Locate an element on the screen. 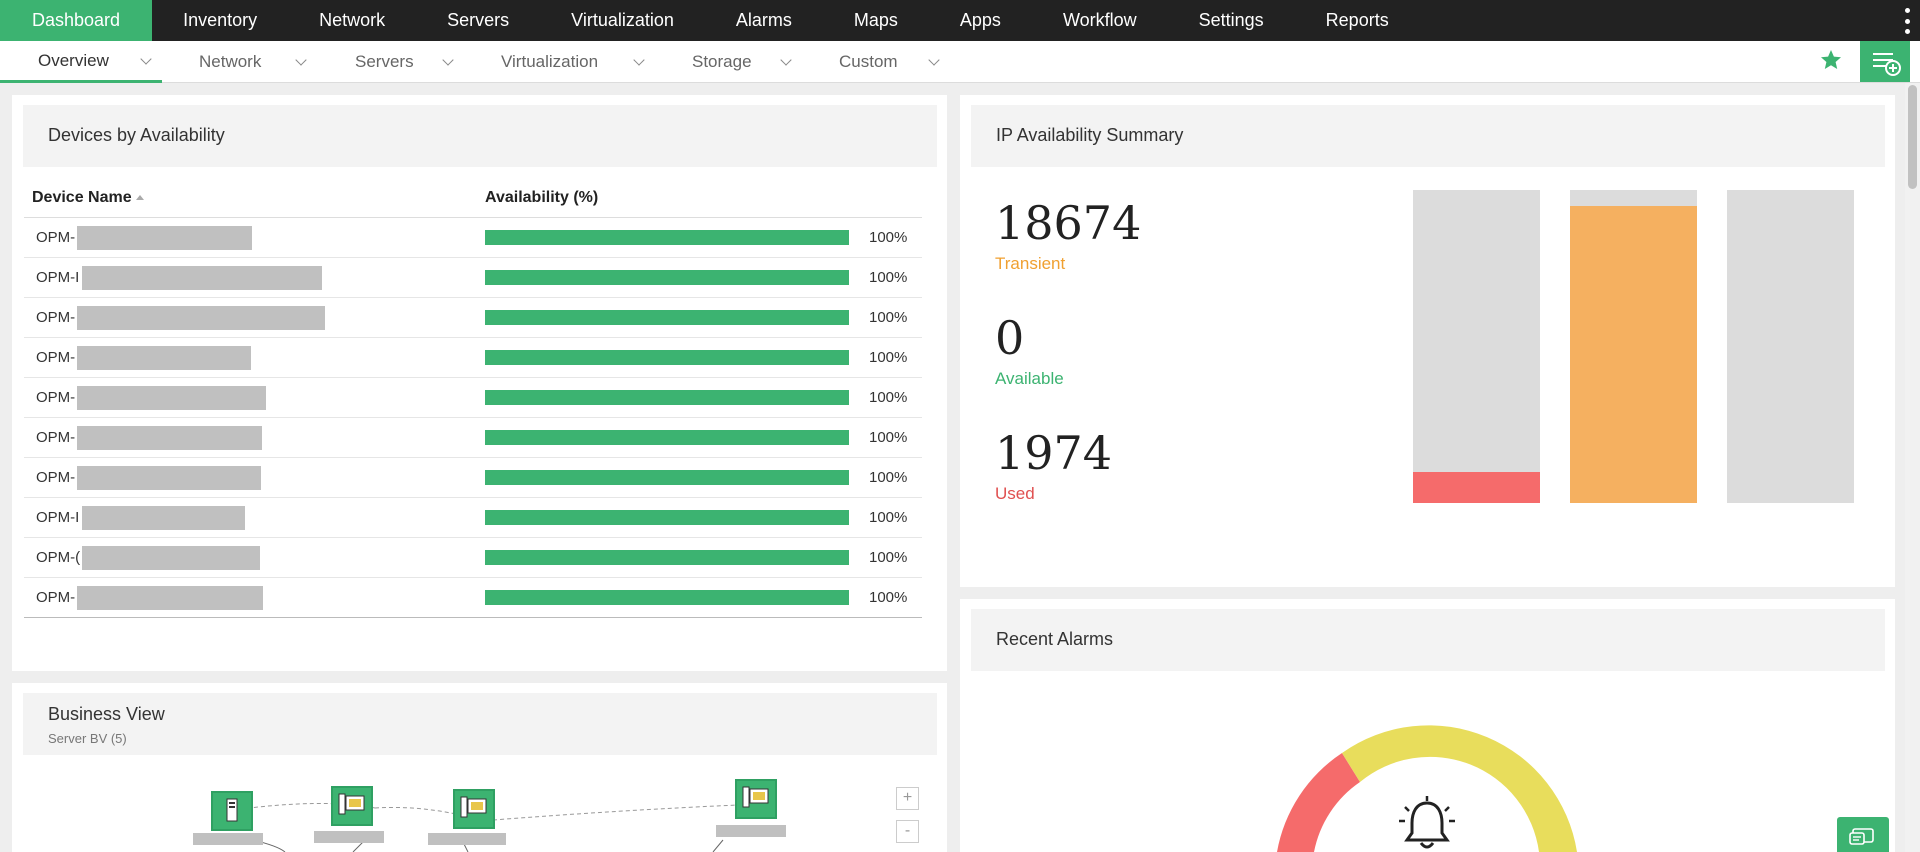  available-stat: 0 Available is located at coordinates (1029, 351).